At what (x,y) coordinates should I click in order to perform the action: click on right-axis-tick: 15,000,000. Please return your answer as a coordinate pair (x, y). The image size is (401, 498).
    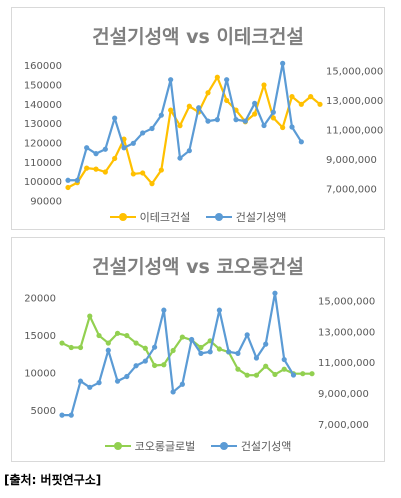
    Looking at the image, I should click on (346, 301).